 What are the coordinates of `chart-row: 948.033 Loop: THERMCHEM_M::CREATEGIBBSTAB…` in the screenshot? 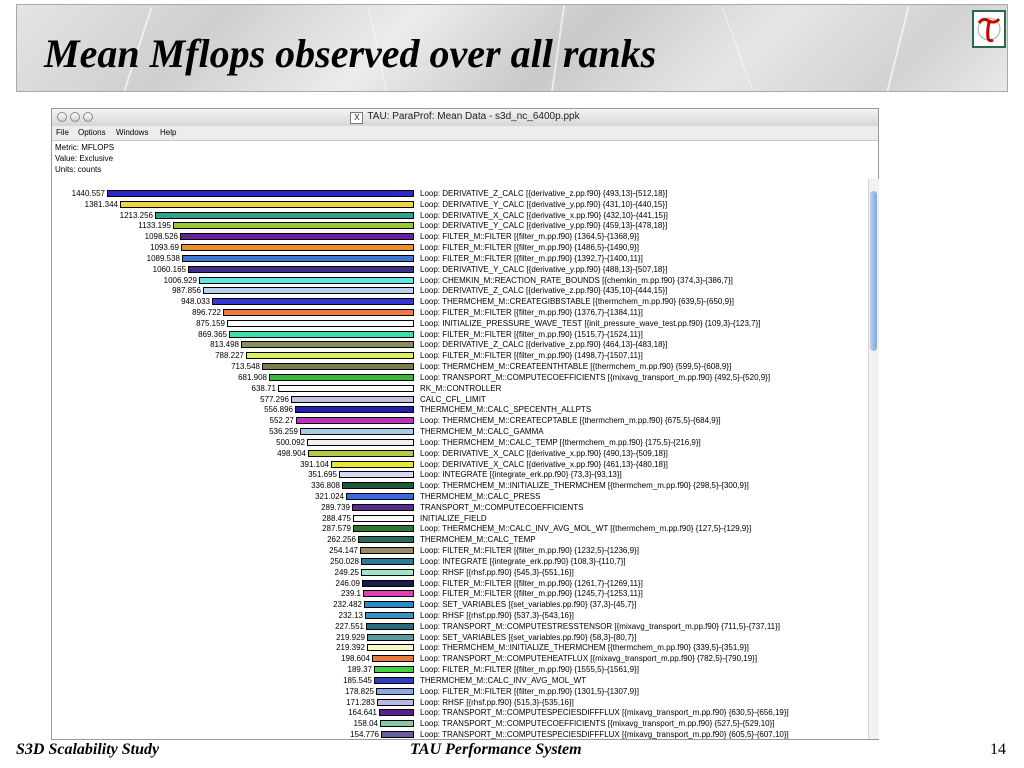 It's located at (462, 301).